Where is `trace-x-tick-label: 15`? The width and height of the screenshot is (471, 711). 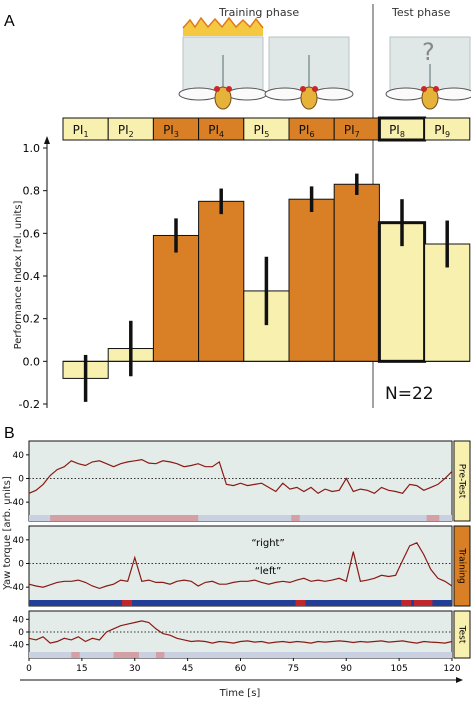
trace-x-tick-label: 15 is located at coordinates (81, 669).